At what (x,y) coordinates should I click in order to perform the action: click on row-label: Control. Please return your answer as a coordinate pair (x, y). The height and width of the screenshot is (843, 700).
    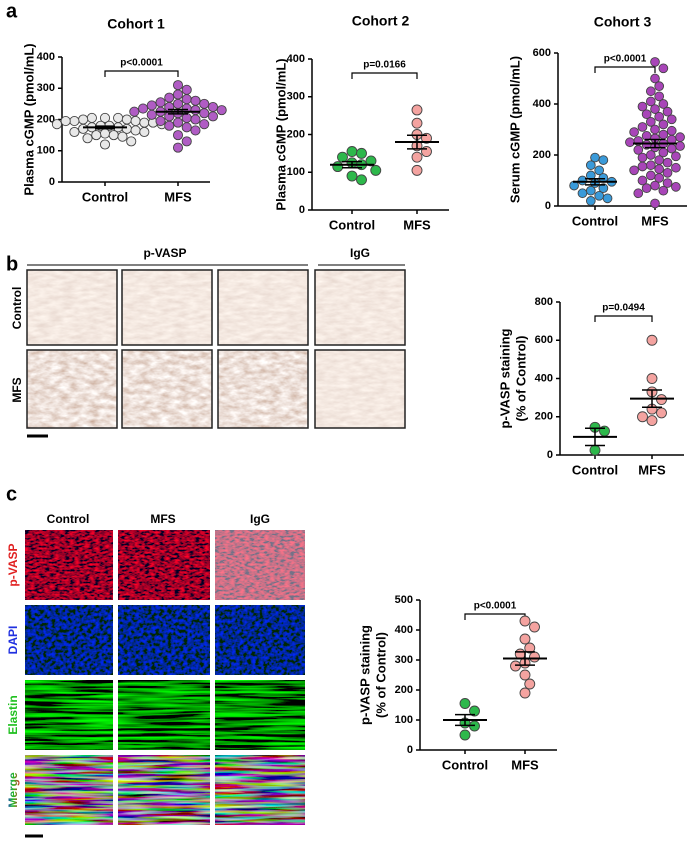
    Looking at the image, I should click on (17, 308).